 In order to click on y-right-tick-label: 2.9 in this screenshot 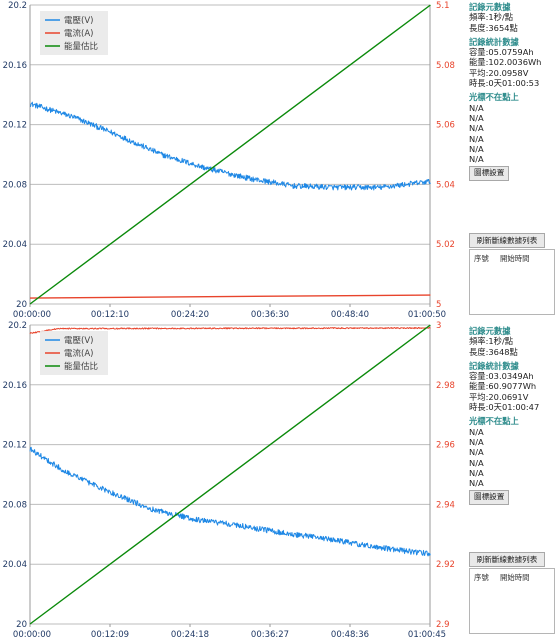, I will do `click(443, 625)`.